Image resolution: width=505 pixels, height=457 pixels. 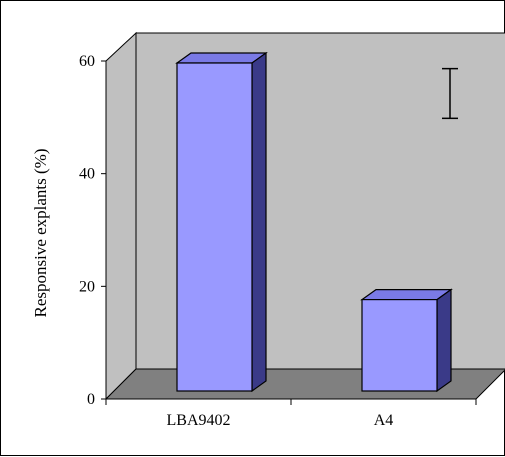 What do you see at coordinates (199, 420) in the screenshot?
I see `x-tick-label: LBA9402` at bounding box center [199, 420].